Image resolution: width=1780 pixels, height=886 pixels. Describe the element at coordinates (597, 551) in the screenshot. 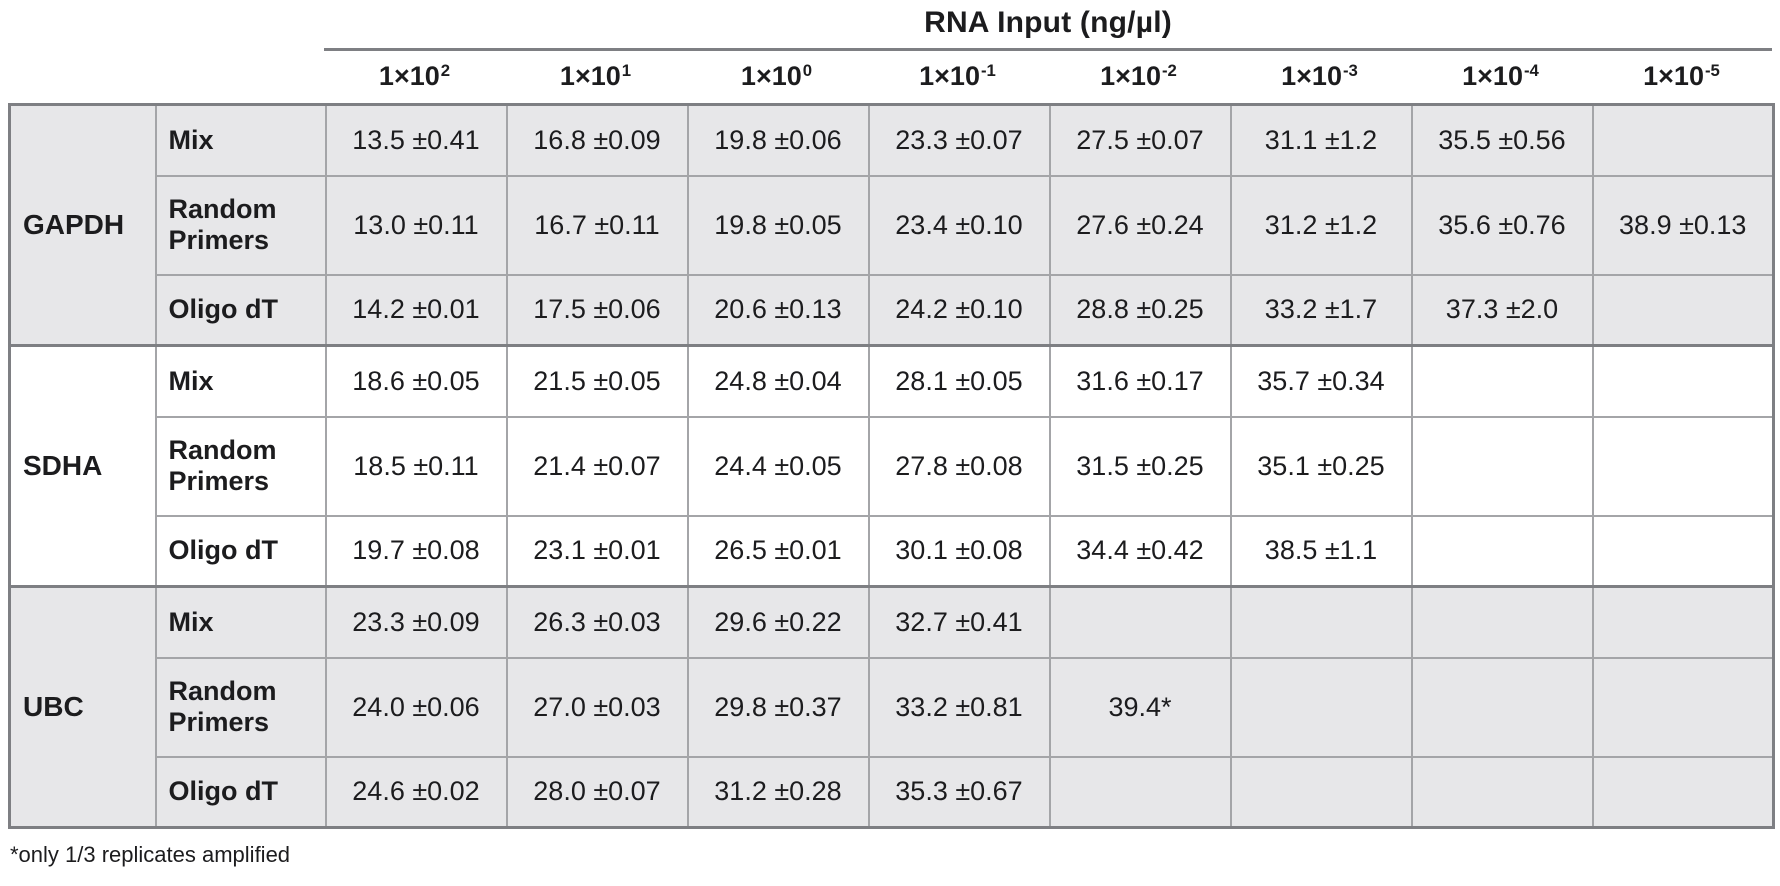

I see `ct-value-cell: 23.1 ±0.01` at that location.